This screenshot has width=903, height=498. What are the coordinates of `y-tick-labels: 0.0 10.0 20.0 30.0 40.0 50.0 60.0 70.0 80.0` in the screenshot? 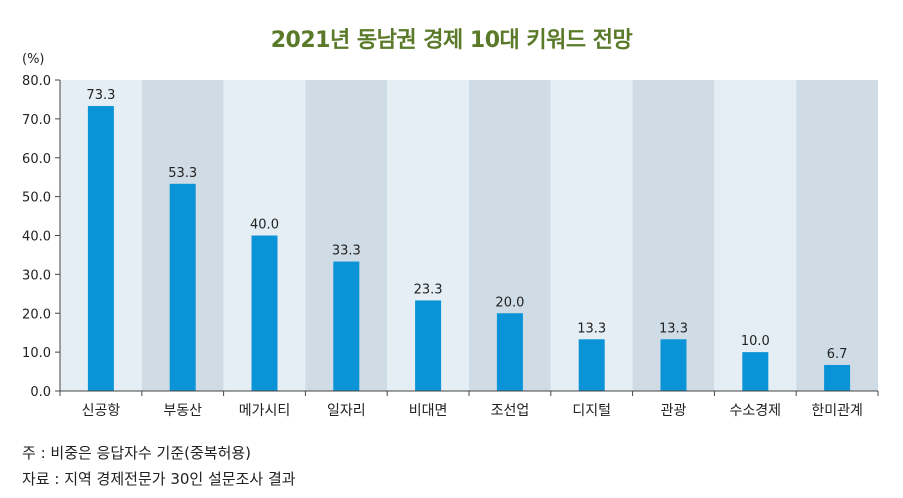 It's located at (36, 237).